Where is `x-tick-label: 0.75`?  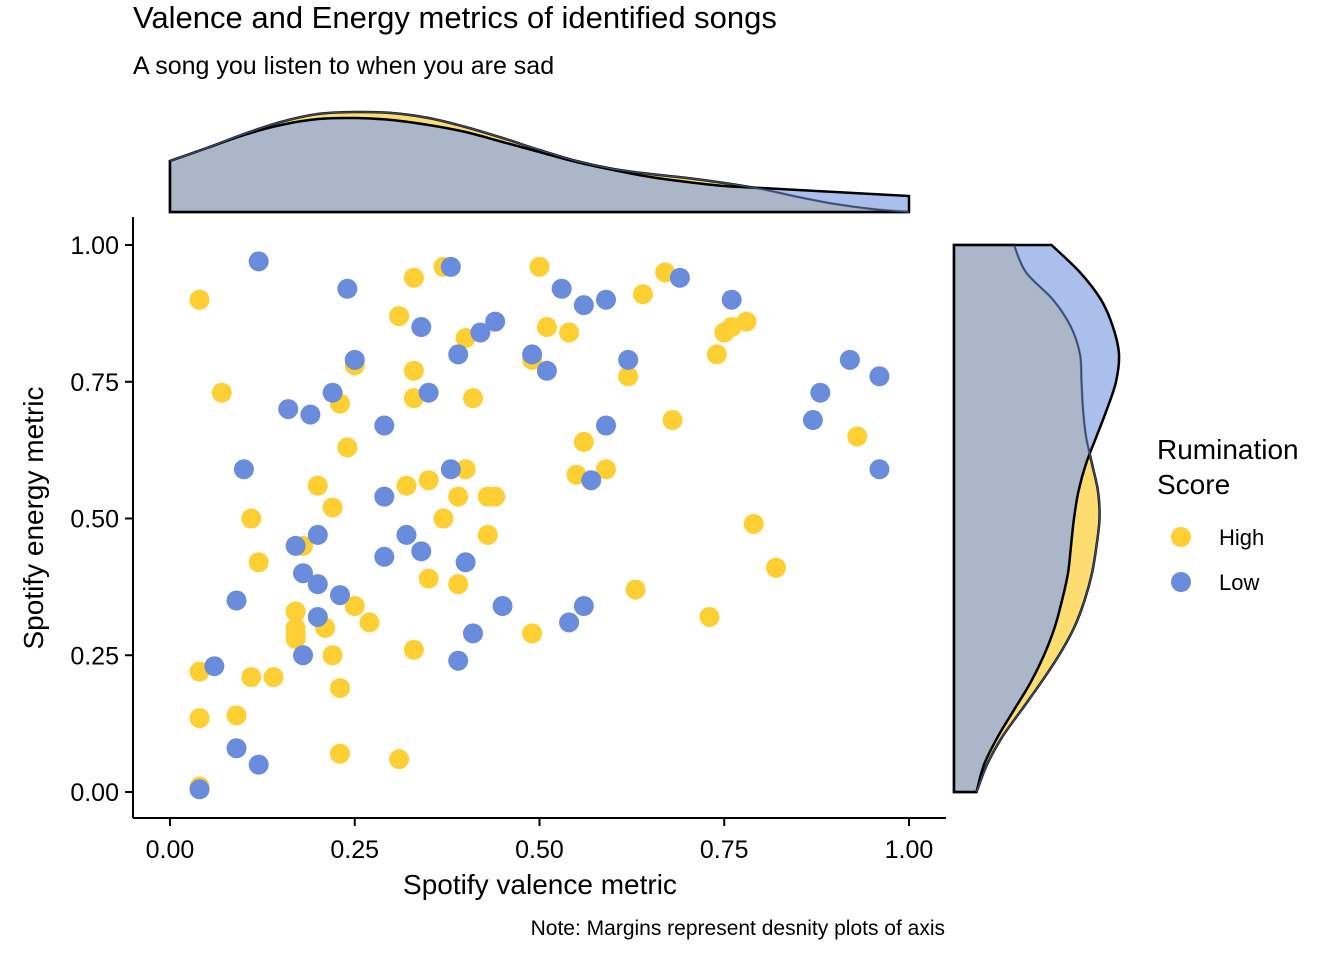 x-tick-label: 0.75 is located at coordinates (724, 850).